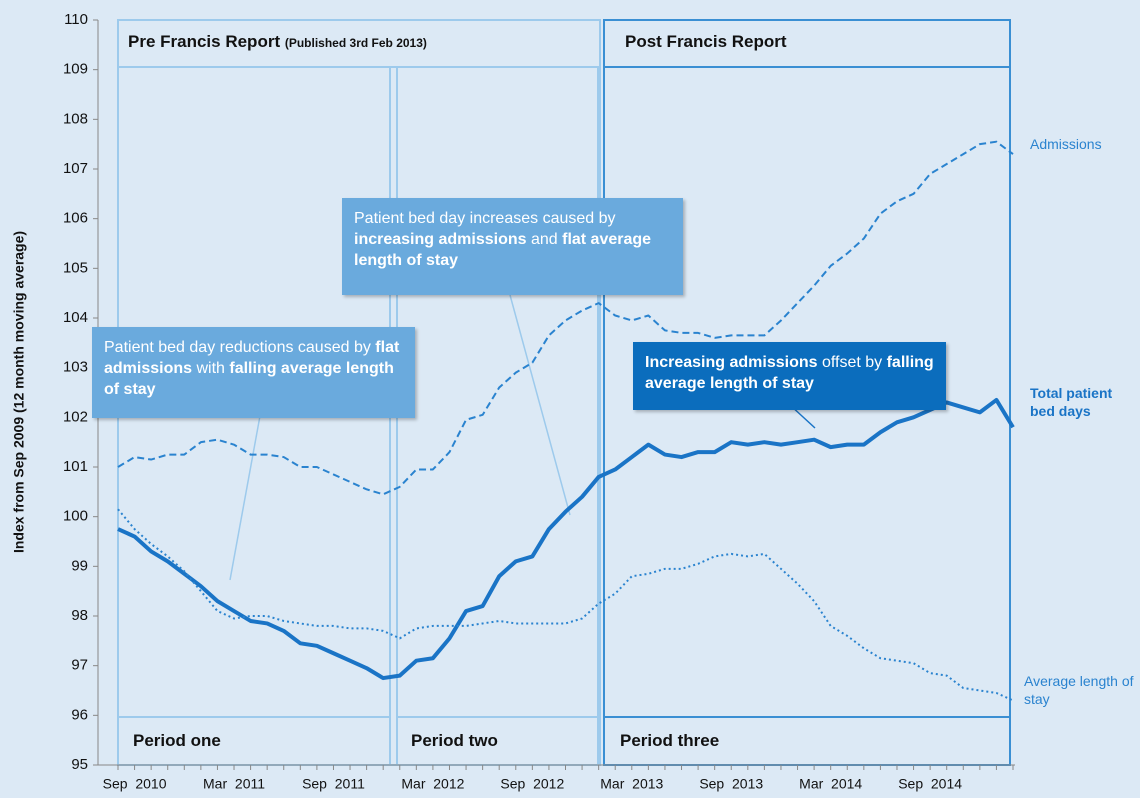 The image size is (1140, 798). What do you see at coordinates (75, 218) in the screenshot?
I see `y-tick-label: 106` at bounding box center [75, 218].